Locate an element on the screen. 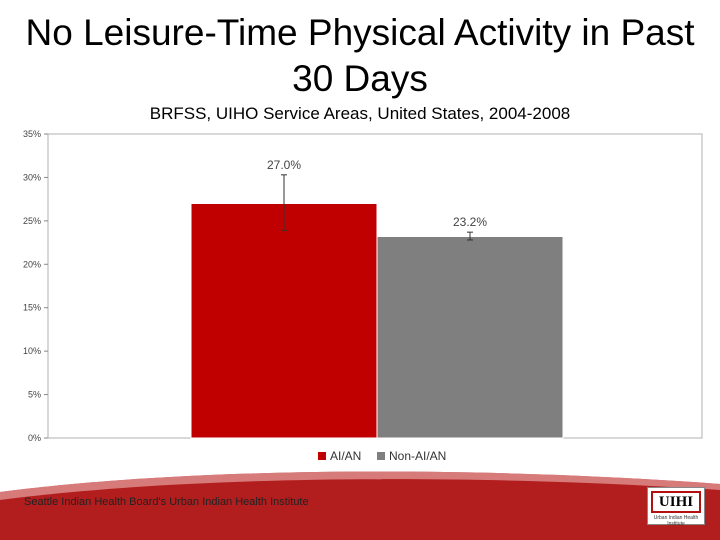 The width and height of the screenshot is (720, 540). y-tick-label: 5% is located at coordinates (34, 395).